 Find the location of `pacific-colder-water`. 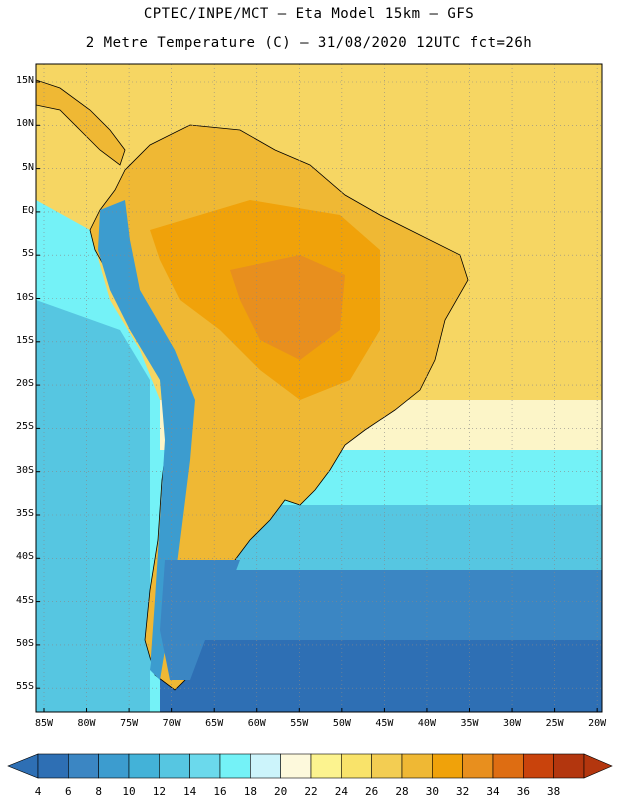

pacific-colder-water is located at coordinates (93, 506).